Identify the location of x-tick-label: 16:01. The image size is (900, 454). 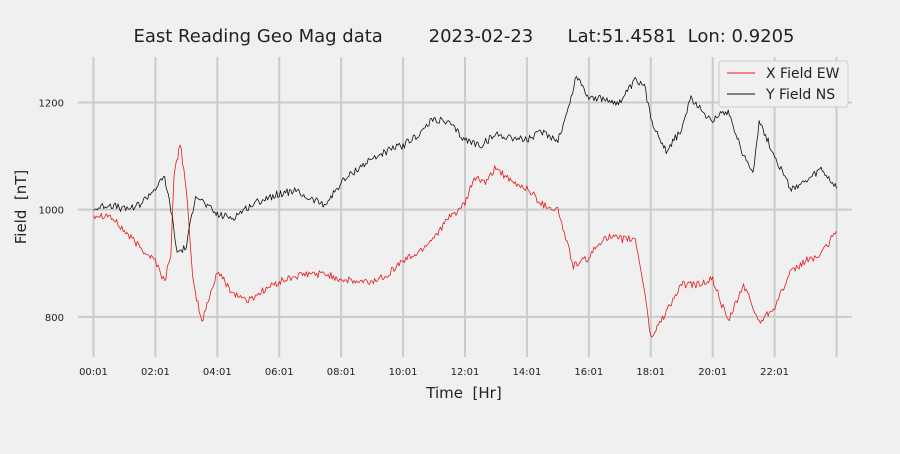
(588, 372).